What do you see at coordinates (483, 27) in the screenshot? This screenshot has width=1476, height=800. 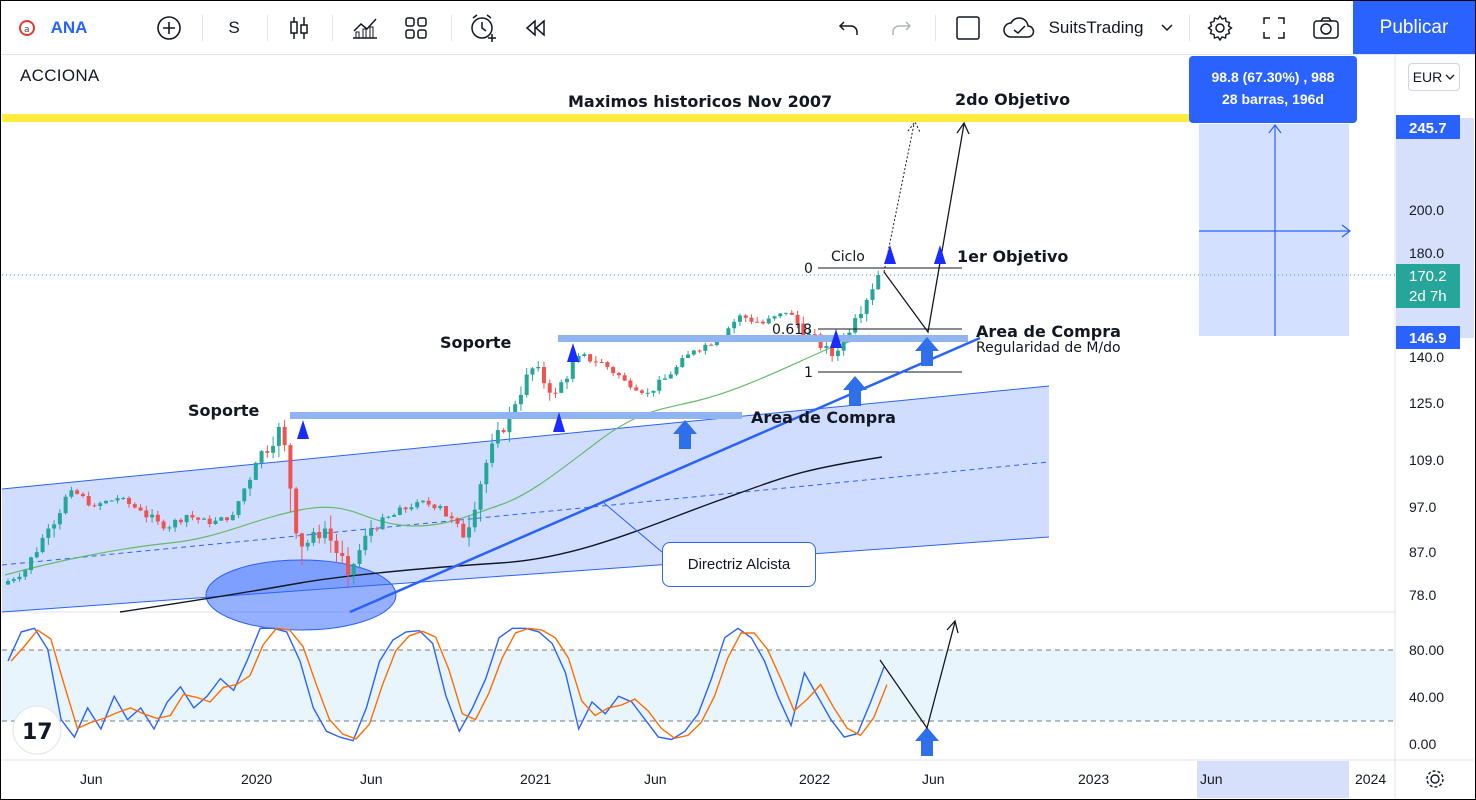 I see `alert-icon` at bounding box center [483, 27].